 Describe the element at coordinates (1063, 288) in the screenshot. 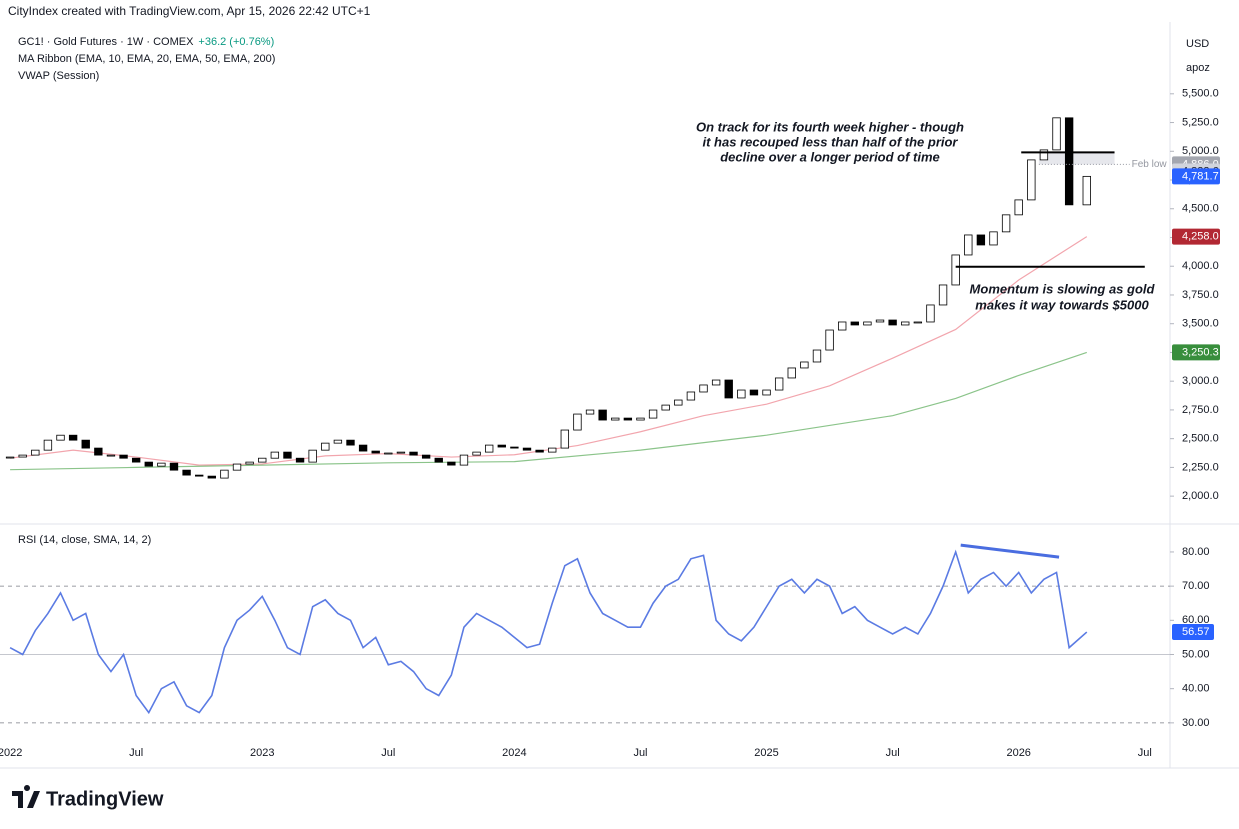

I see `annotation: Momentum is slowing as gold` at that location.